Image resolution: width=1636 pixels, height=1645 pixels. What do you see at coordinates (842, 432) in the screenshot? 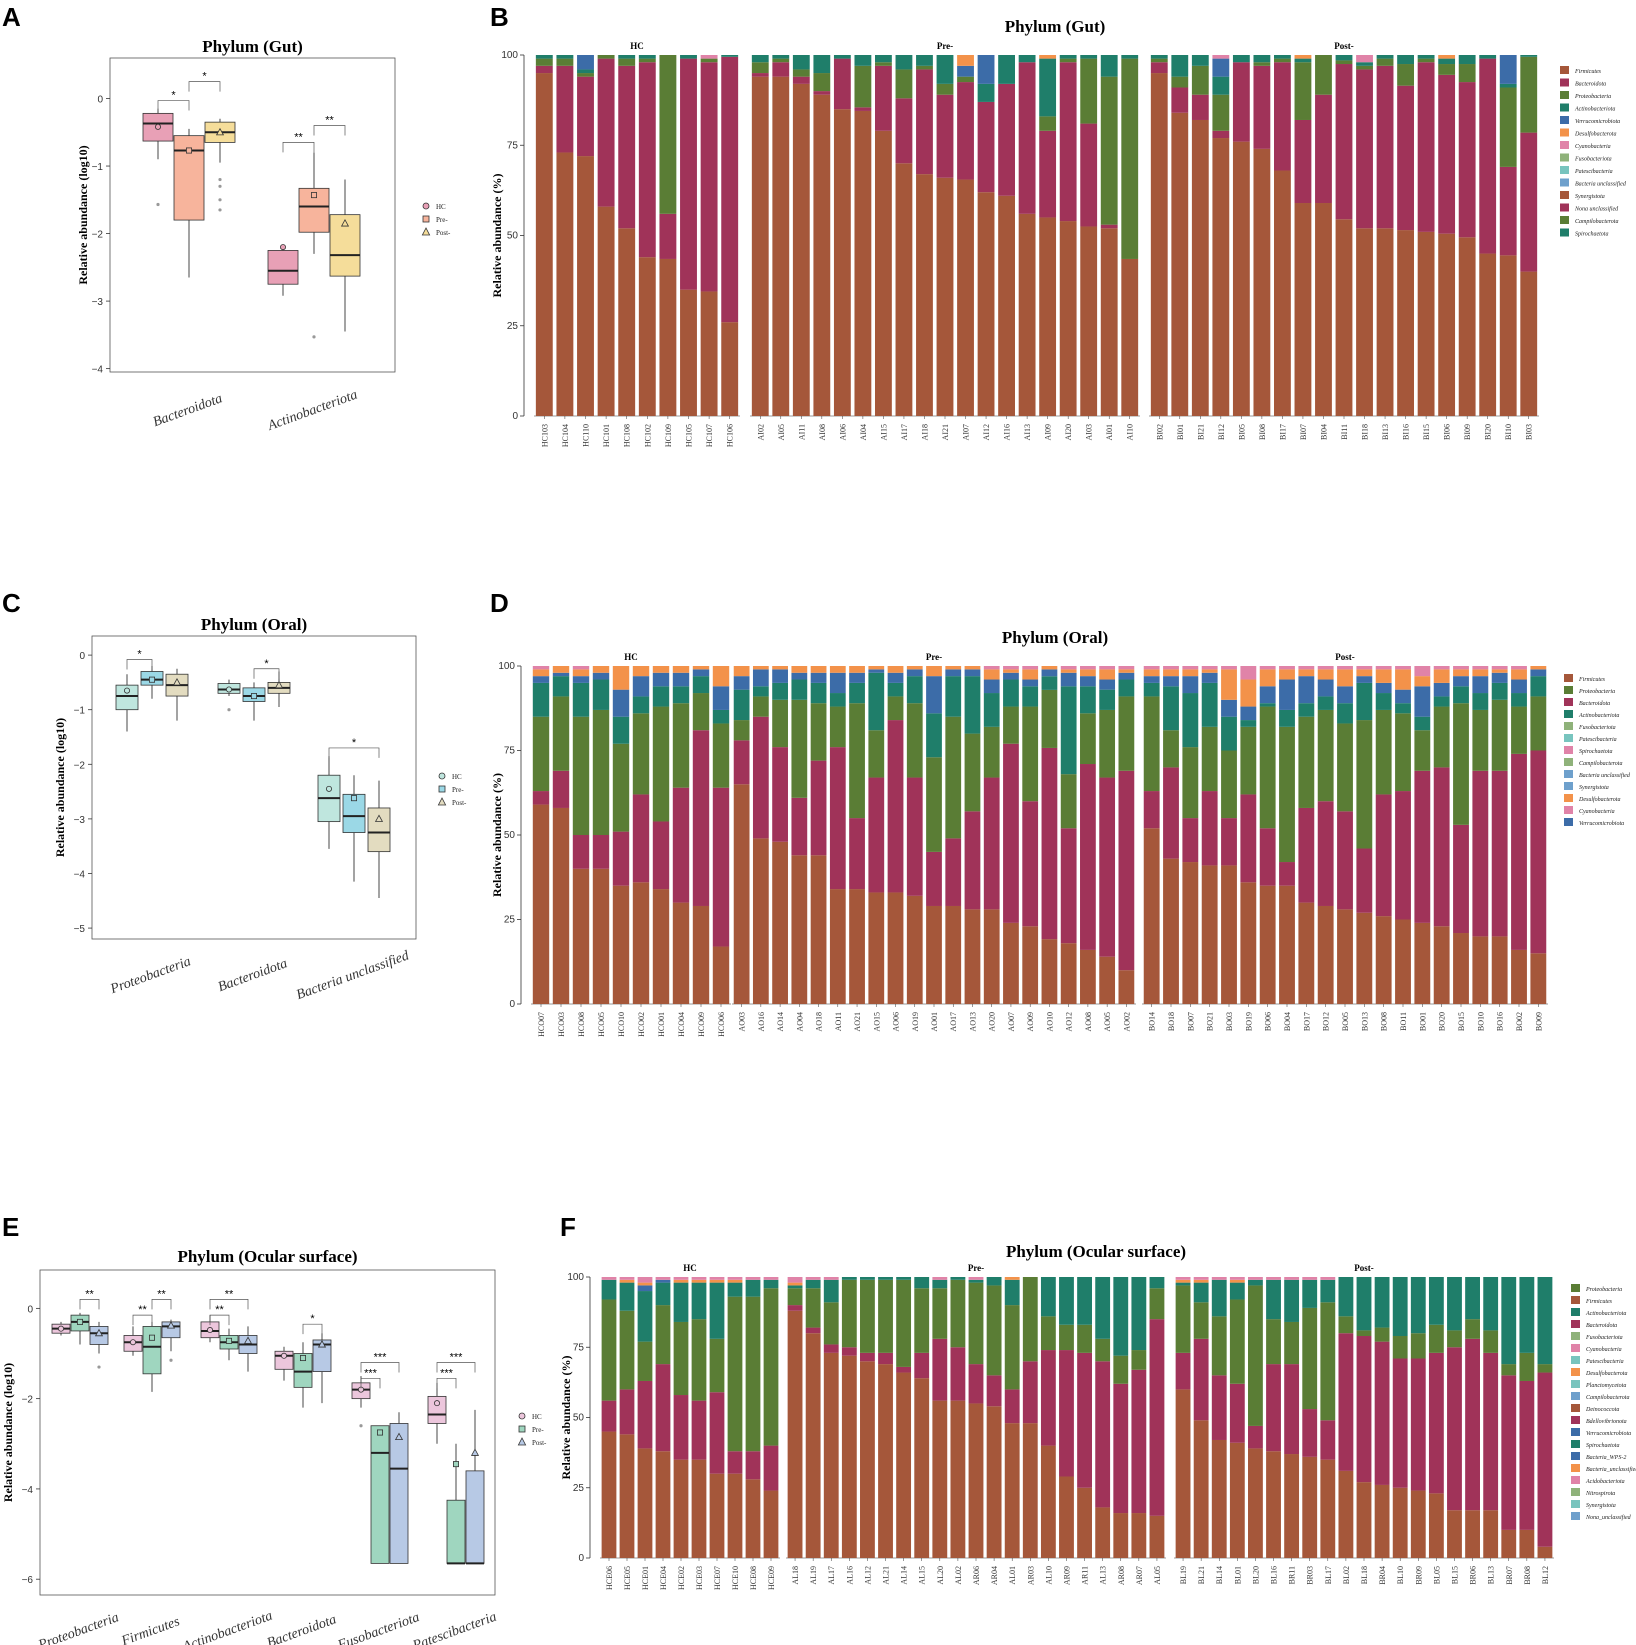
I see `sample-label: AI06` at bounding box center [842, 432].